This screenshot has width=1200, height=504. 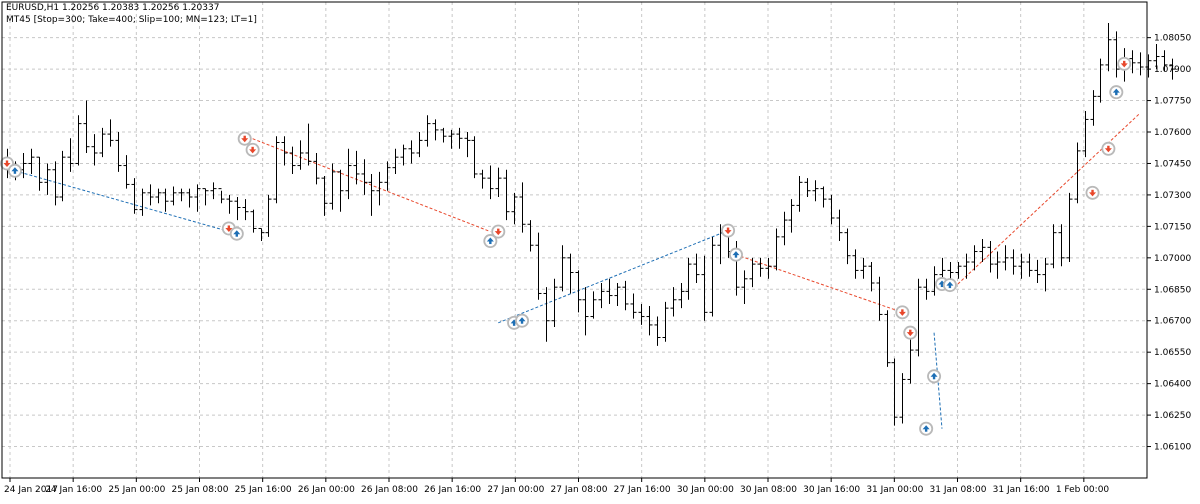 What do you see at coordinates (768, 490) in the screenshot?
I see `time-label: 30 Jan 08:00` at bounding box center [768, 490].